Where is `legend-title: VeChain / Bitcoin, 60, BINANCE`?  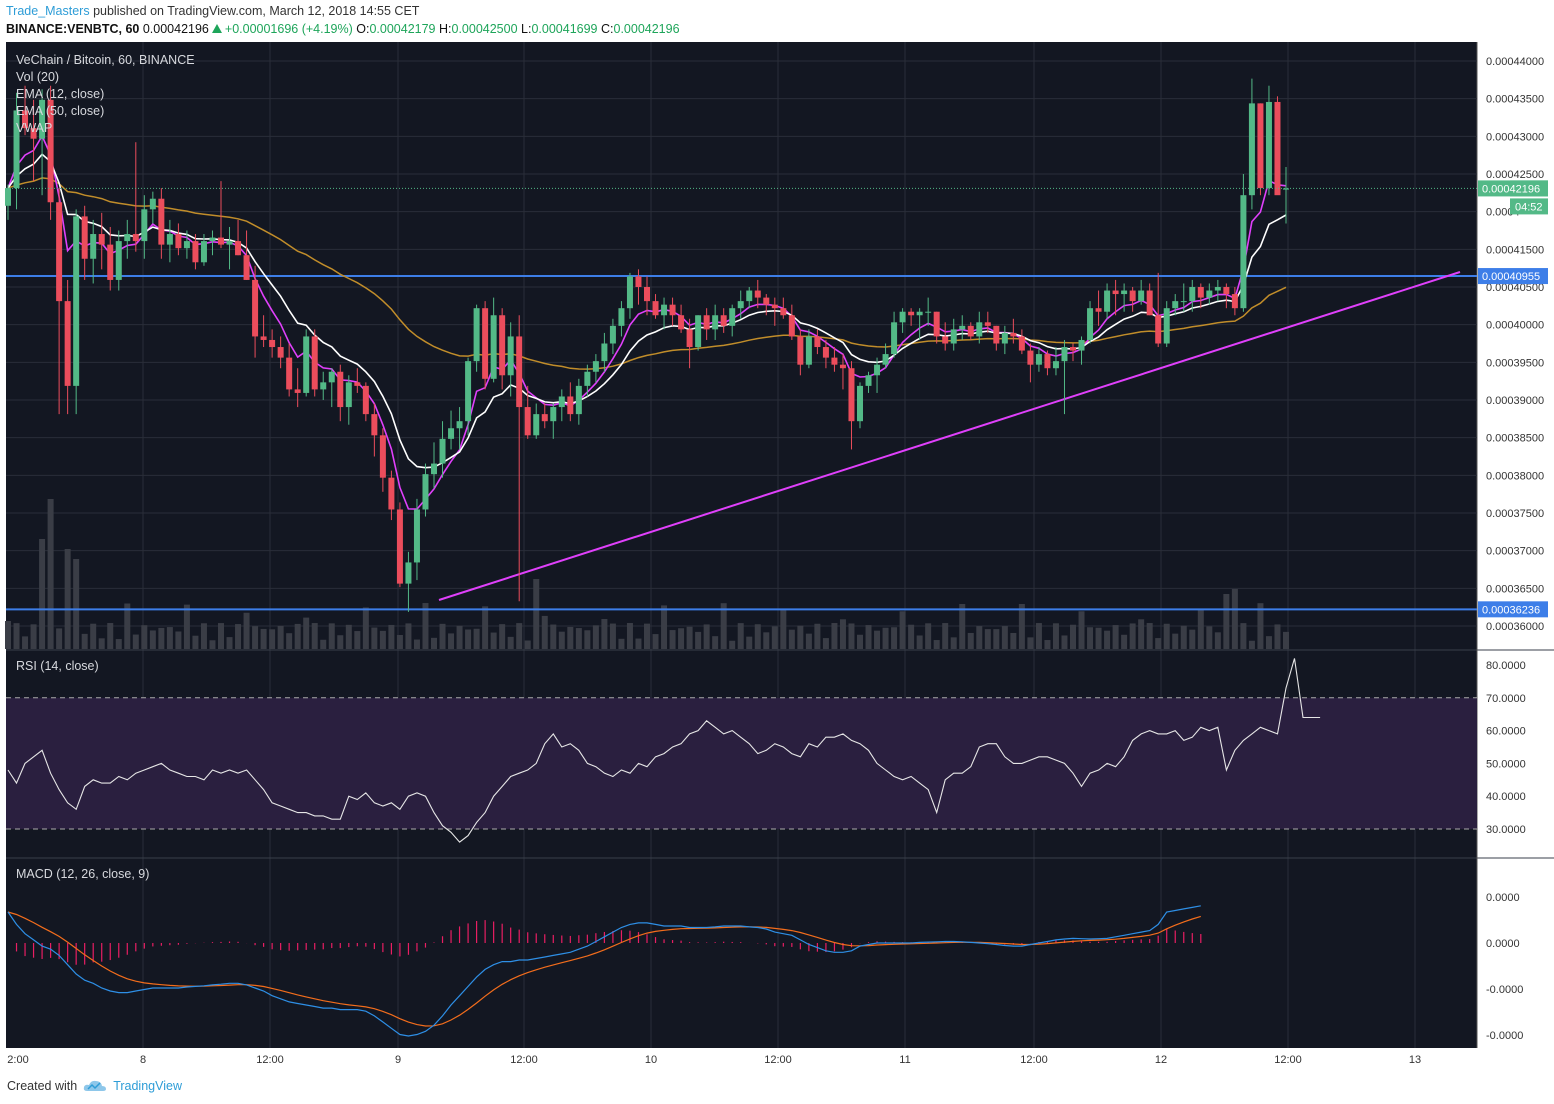 legend-title: VeChain / Bitcoin, 60, BINANCE is located at coordinates (105, 60).